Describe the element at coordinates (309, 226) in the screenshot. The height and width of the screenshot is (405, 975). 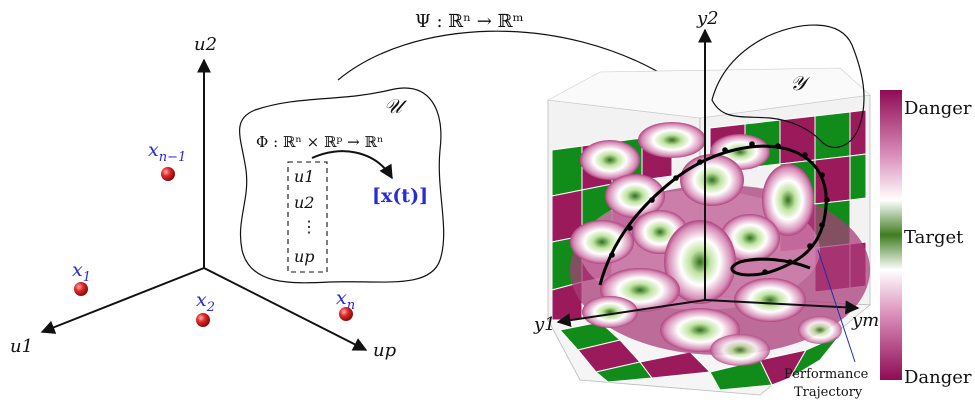
I see `input-vdots: ⋮` at that location.